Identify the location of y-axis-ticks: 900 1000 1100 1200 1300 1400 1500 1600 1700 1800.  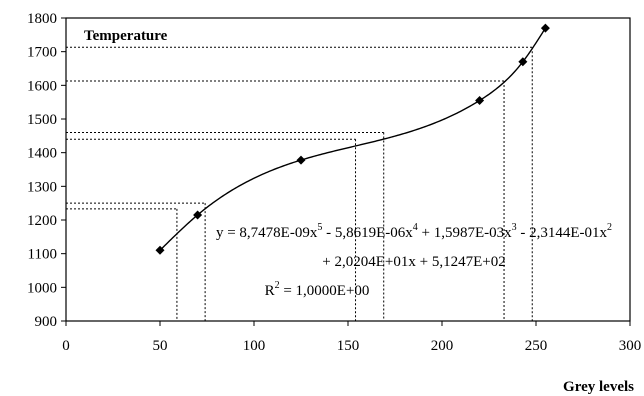
(46, 170).